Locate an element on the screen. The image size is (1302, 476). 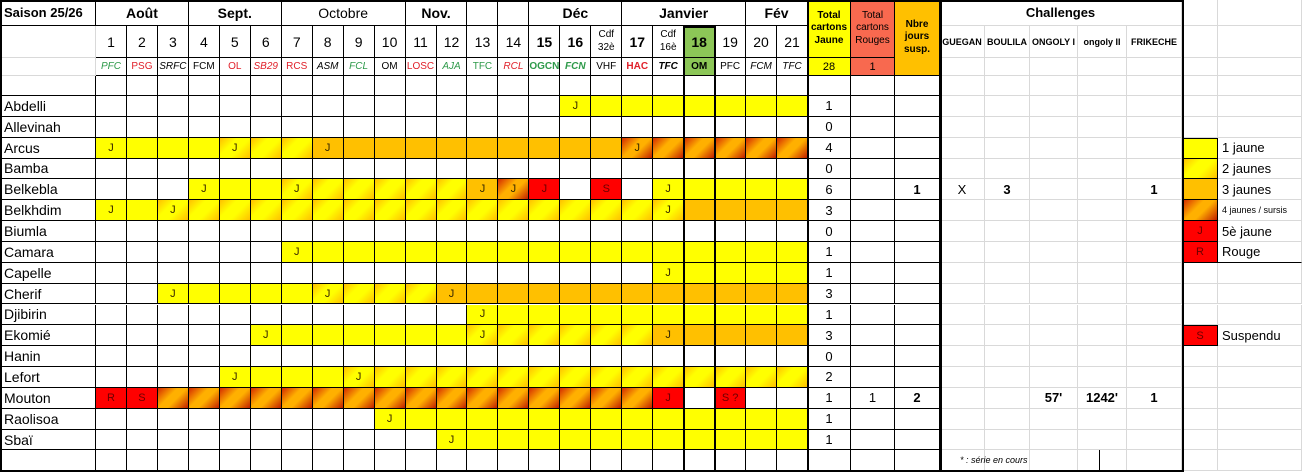
footnote: * : série en cours is located at coordinates (1030, 461).